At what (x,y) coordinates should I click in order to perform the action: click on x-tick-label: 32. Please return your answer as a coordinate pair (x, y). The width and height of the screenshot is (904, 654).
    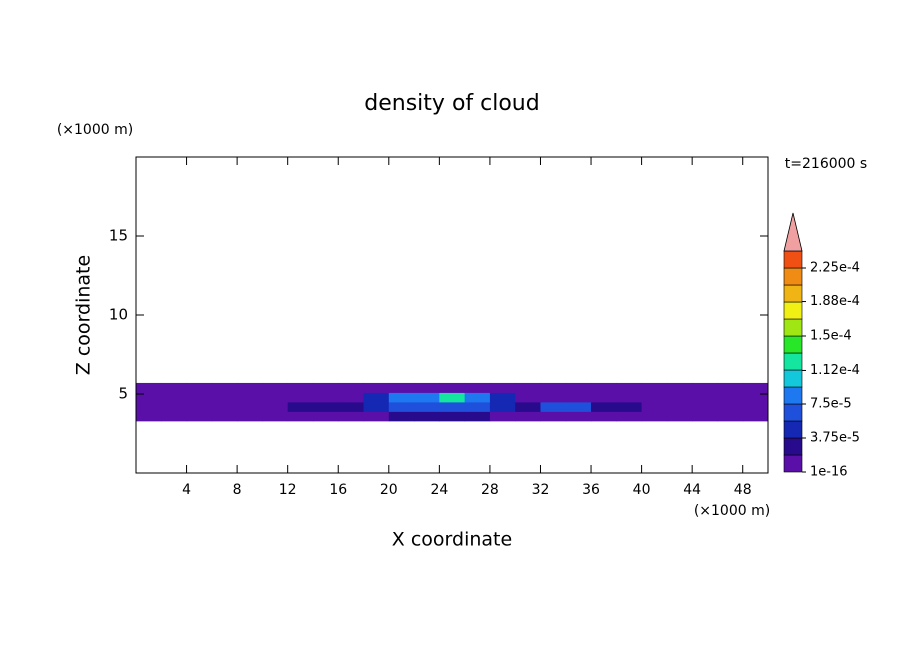
    Looking at the image, I should click on (541, 490).